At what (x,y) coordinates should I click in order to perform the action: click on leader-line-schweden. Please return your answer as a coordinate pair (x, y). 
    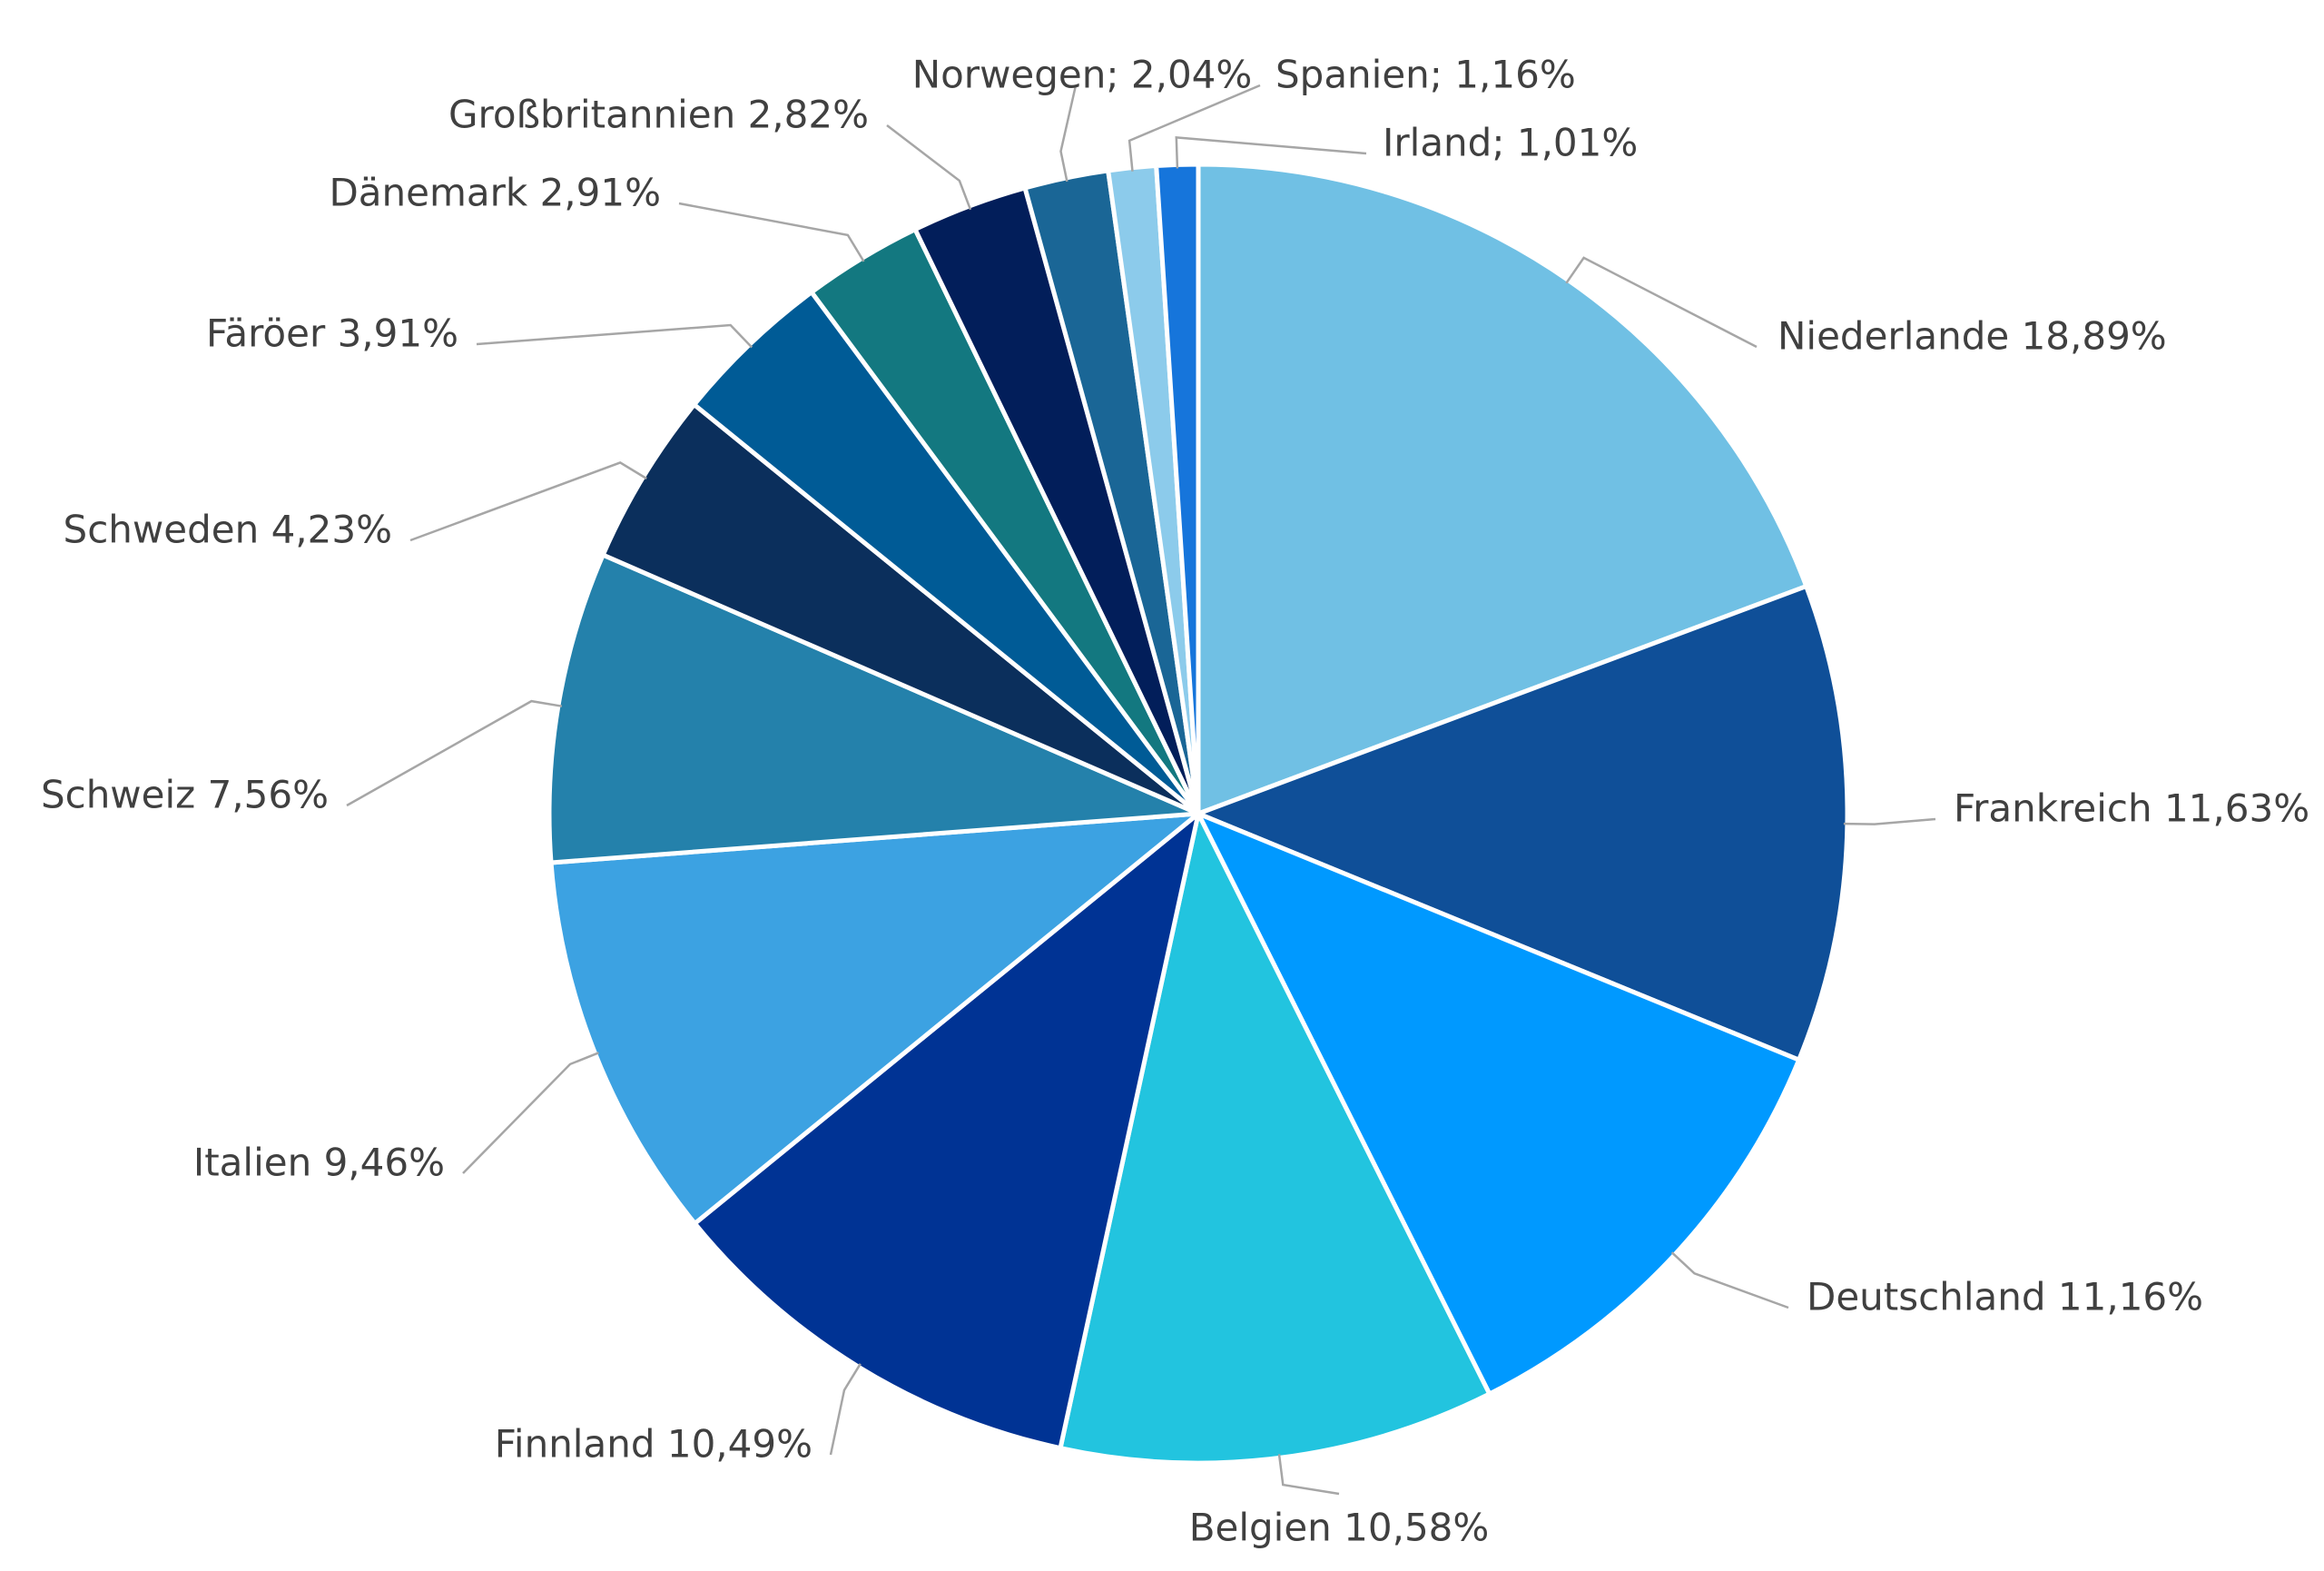
    Looking at the image, I should click on (528, 501).